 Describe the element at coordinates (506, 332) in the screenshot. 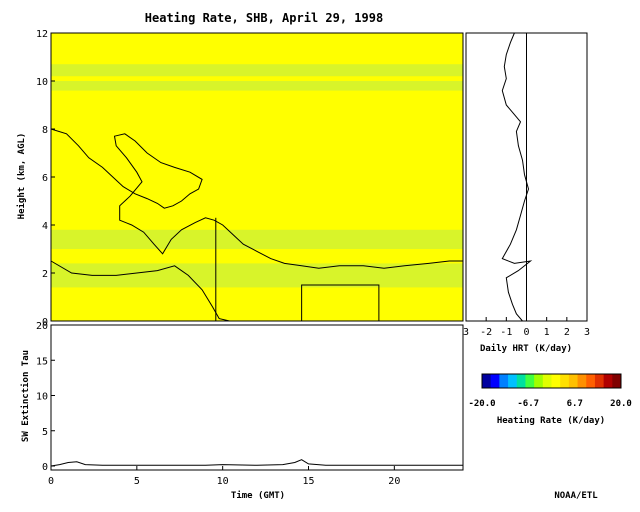

I see `profile-x-tick-label: -1` at that location.